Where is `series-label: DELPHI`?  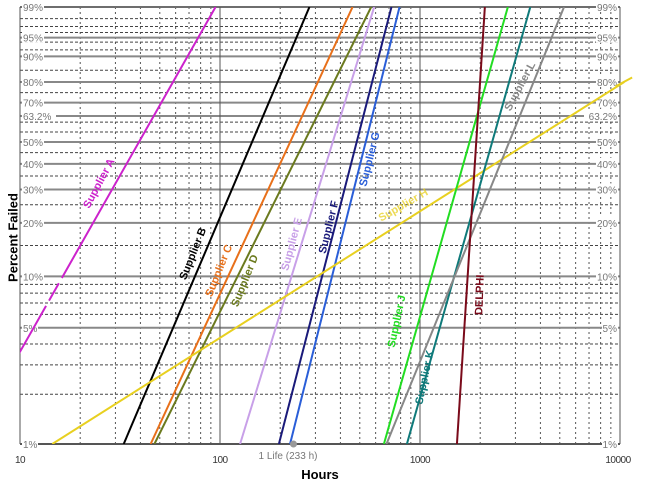 series-label: DELPHI is located at coordinates (479, 295).